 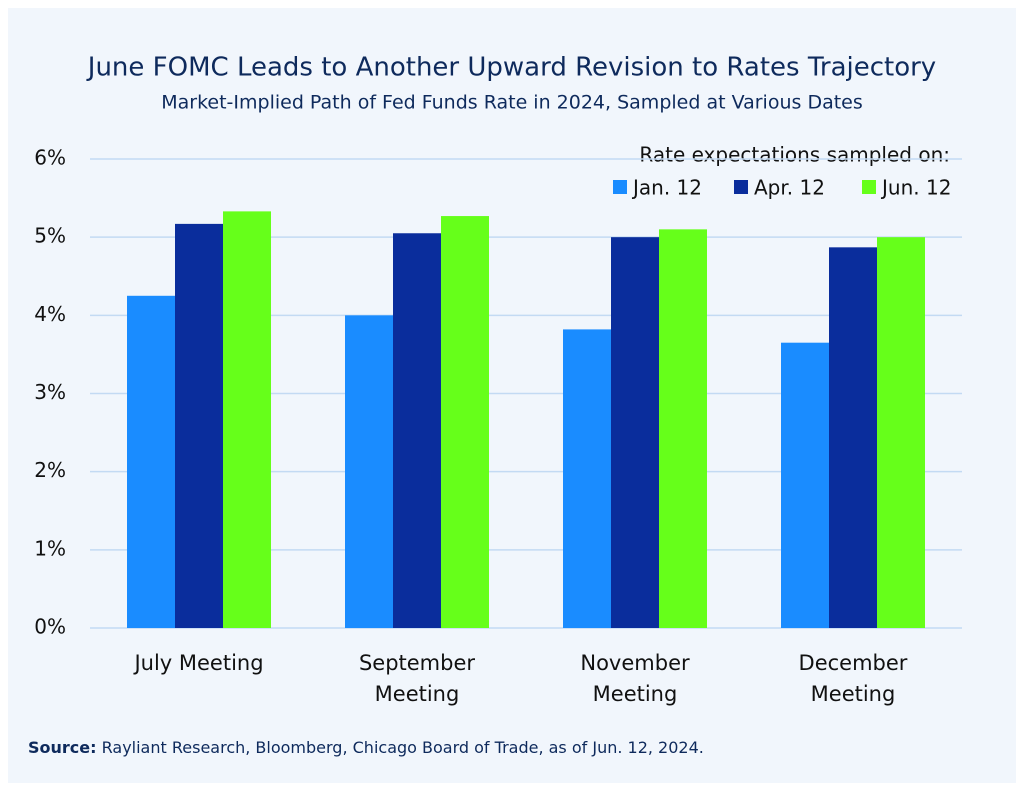 What do you see at coordinates (62, 747) in the screenshot?
I see `source-label: Source:` at bounding box center [62, 747].